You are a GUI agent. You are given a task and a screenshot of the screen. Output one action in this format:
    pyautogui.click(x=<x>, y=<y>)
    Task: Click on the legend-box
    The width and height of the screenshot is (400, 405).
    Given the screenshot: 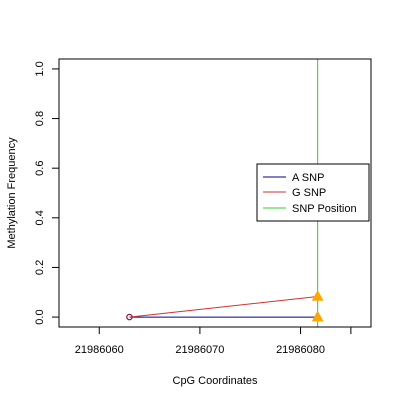 What is the action you would take?
    pyautogui.click(x=313, y=192)
    